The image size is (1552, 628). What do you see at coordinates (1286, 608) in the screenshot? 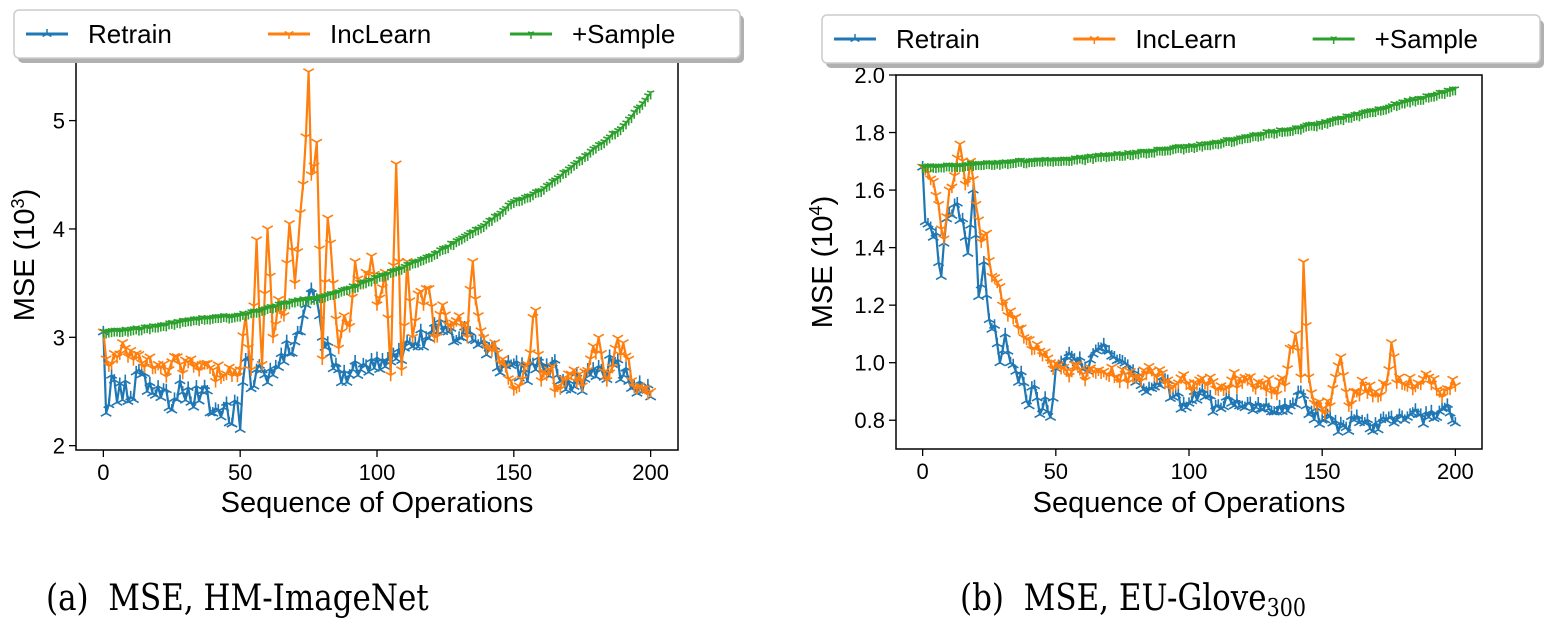
I see `caption-b-subscript: 300` at bounding box center [1286, 608].